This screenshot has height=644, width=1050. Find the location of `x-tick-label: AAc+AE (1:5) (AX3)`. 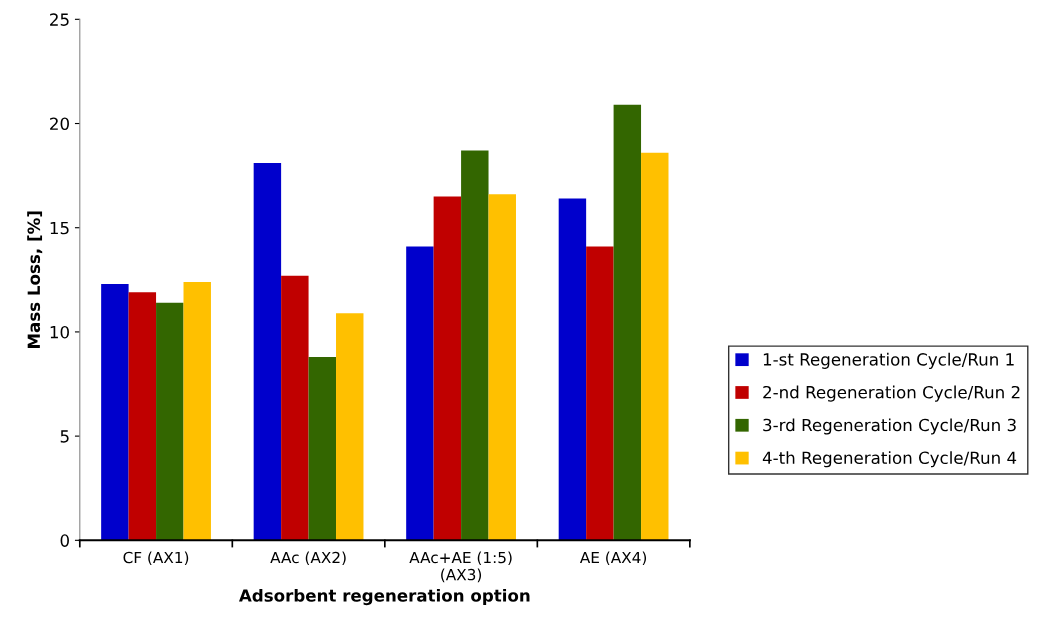

x-tick-label: AAc+AE (1:5) (AX3) is located at coordinates (460, 567).